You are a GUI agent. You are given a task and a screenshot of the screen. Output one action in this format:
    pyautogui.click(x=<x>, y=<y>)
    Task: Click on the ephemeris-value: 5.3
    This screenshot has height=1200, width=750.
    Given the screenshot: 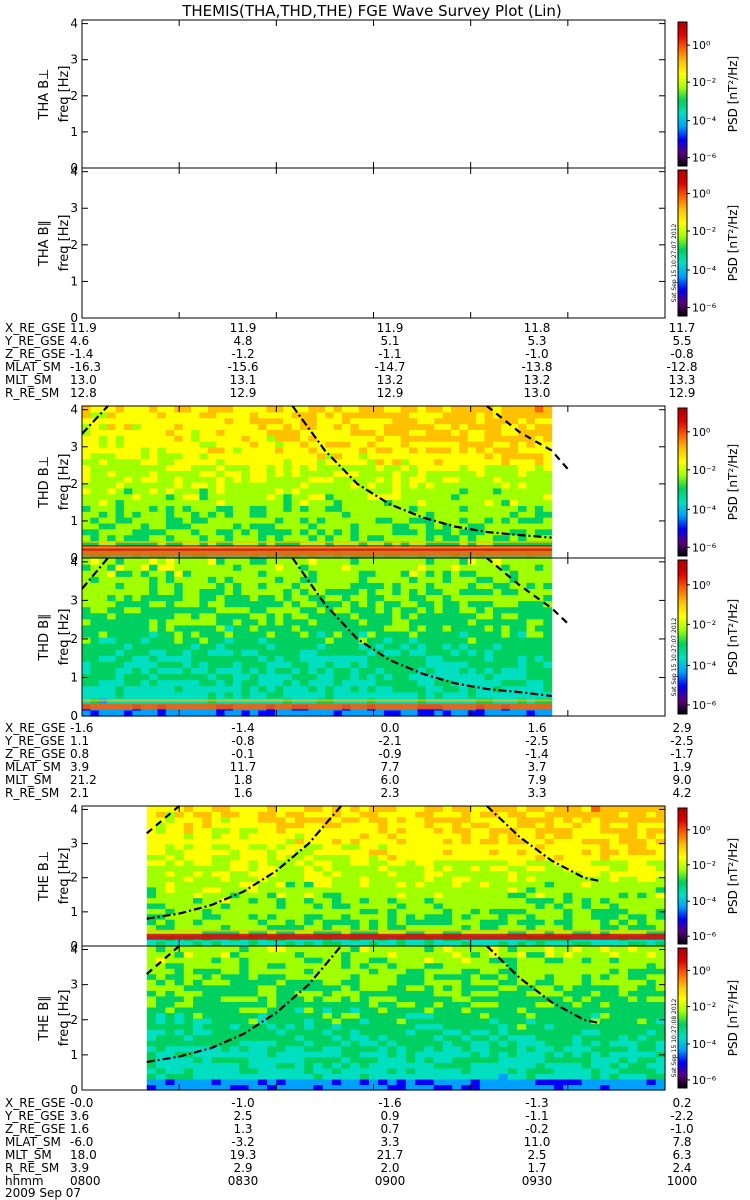 What is the action you would take?
    pyautogui.click(x=536, y=341)
    